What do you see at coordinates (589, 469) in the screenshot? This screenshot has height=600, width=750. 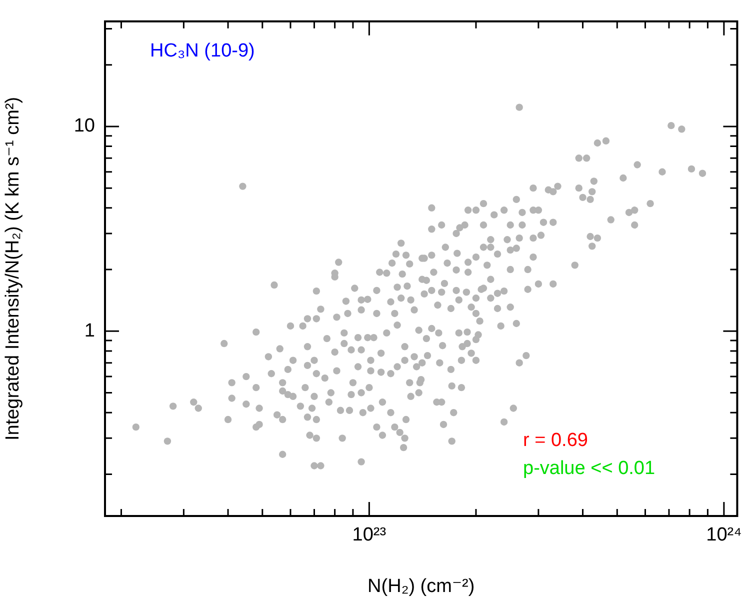 I see `annotation: p-value << 0.01` at bounding box center [589, 469].